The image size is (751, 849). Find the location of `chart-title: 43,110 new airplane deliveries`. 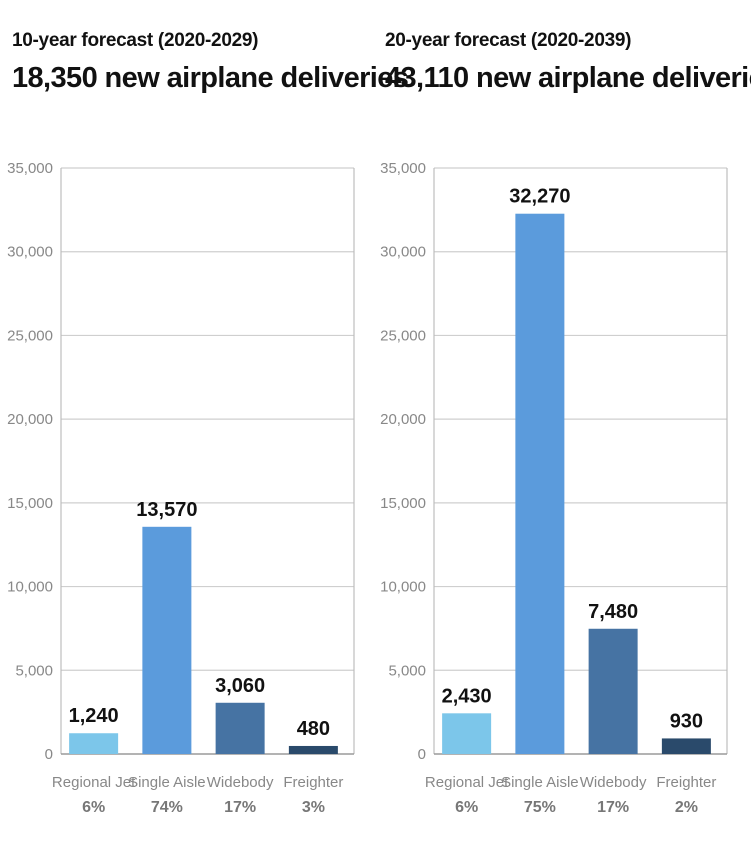

chart-title: 43,110 new airplane deliveries is located at coordinates (568, 78).